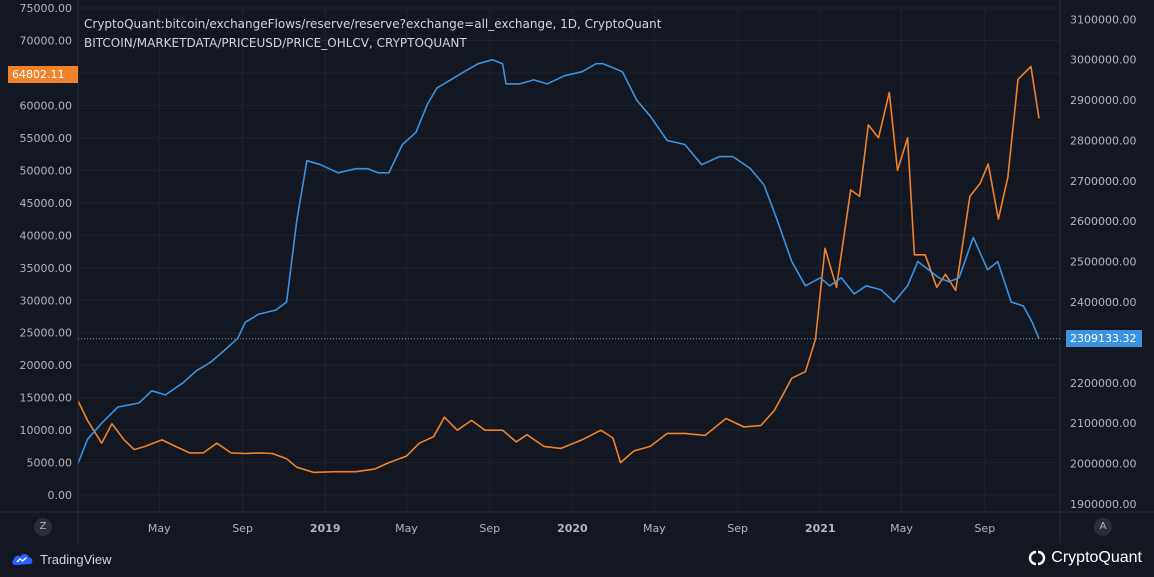 Image resolution: width=1154 pixels, height=577 pixels. What do you see at coordinates (1103, 302) in the screenshot?
I see `right-axis-tick-label: 2400000.00` at bounding box center [1103, 302].